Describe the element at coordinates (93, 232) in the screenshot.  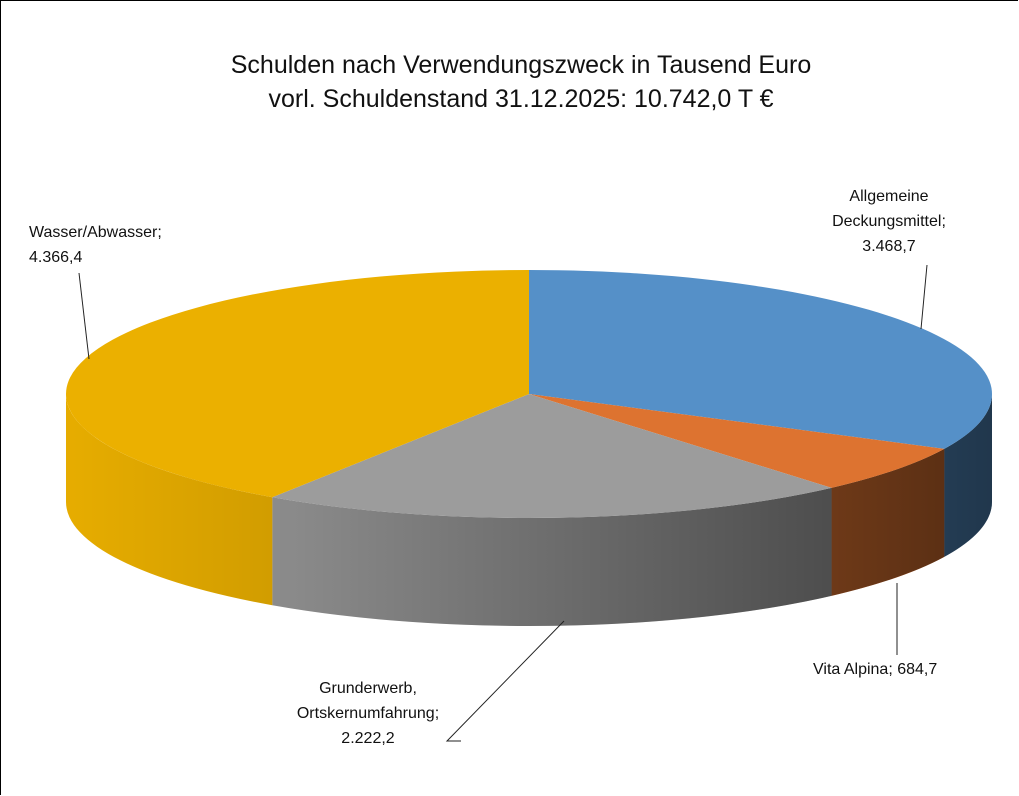
I see `label-category: Wasser/Abwasser` at that location.